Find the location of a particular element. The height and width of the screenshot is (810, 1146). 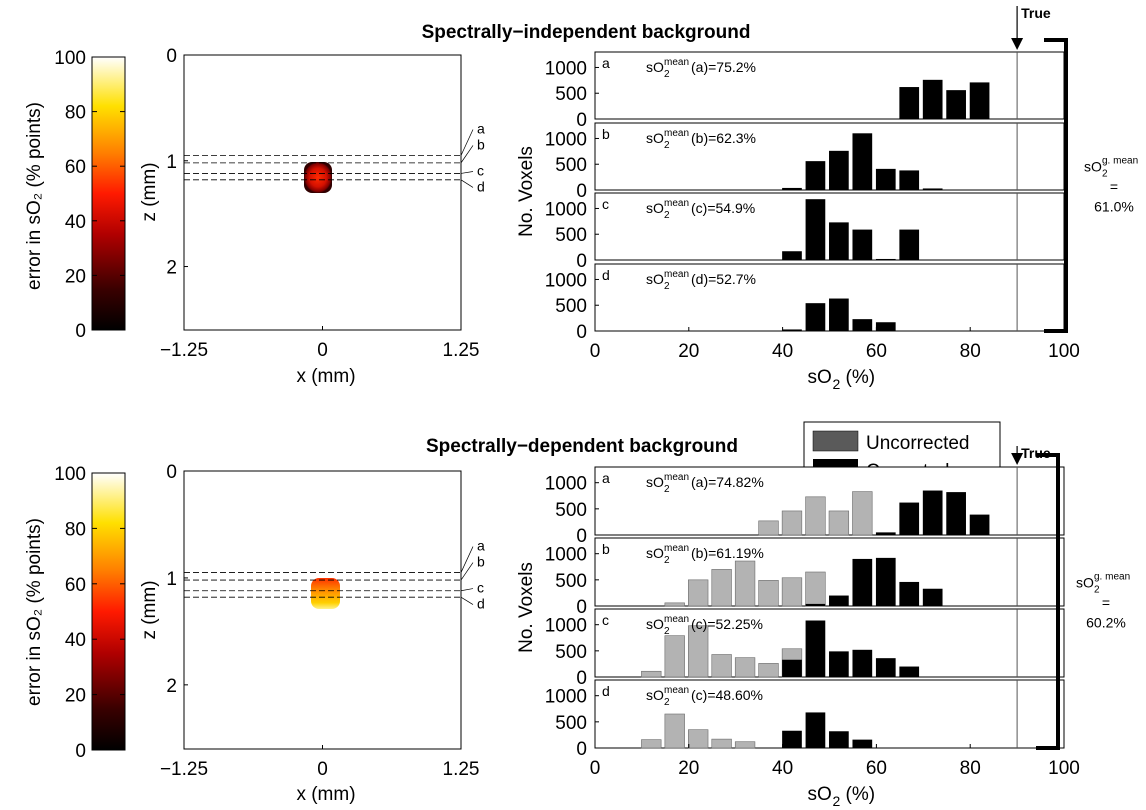

heatmap-top-blob is located at coordinates (318, 177).